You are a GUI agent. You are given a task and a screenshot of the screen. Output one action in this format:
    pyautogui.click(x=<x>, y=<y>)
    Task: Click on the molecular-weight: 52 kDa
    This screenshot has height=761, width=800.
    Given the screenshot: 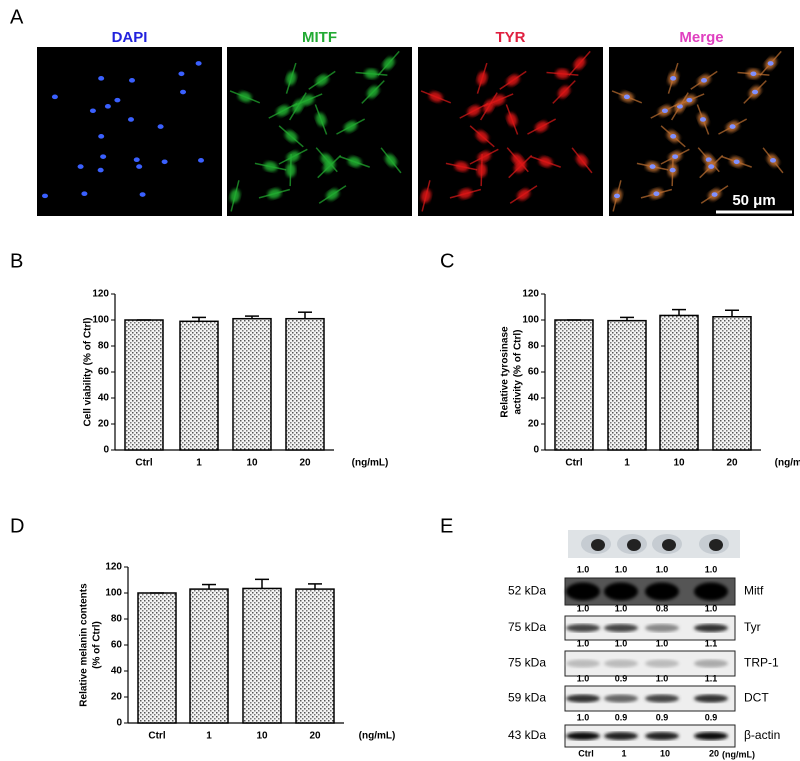 What is the action you would take?
    pyautogui.click(x=527, y=591)
    